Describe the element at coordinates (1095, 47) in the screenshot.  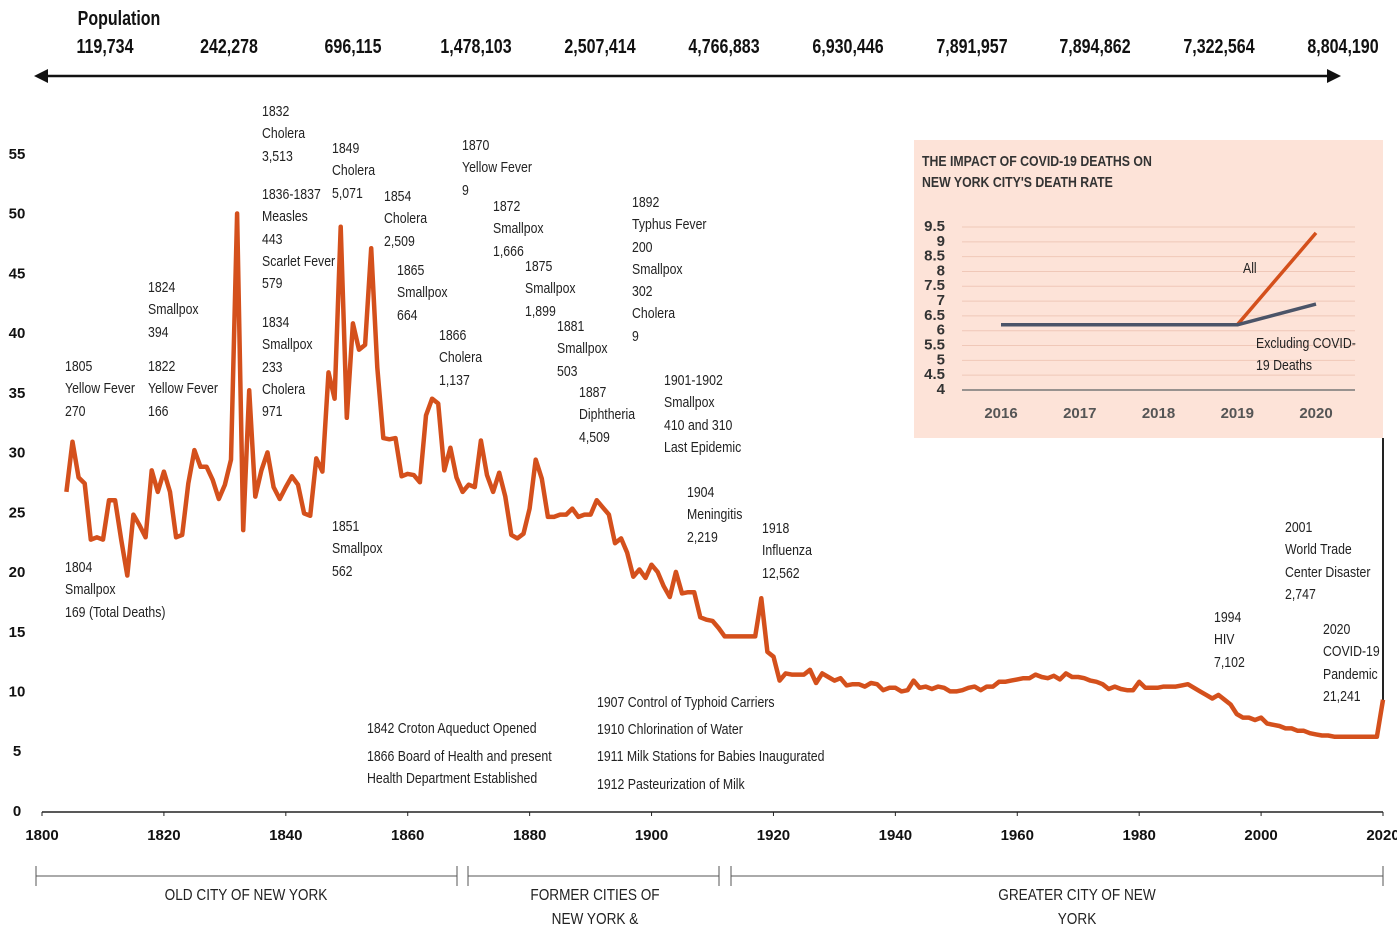
I see `population-value: 7,894,862` at that location.